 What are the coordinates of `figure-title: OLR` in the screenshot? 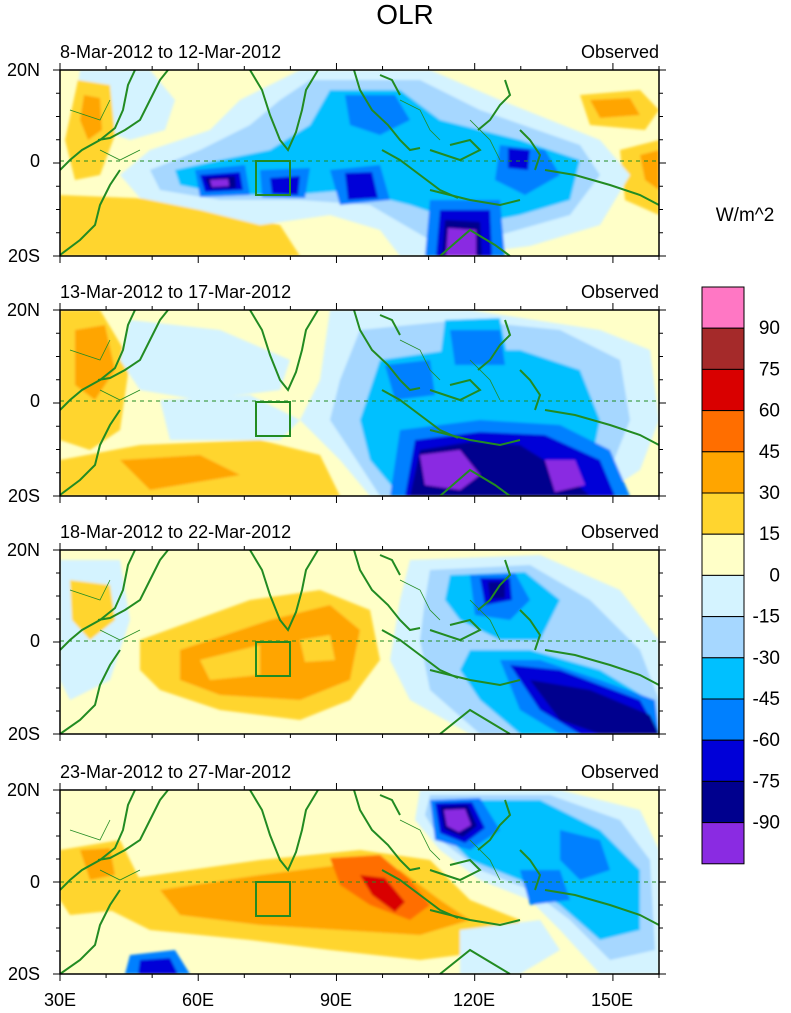 It's located at (405, 15).